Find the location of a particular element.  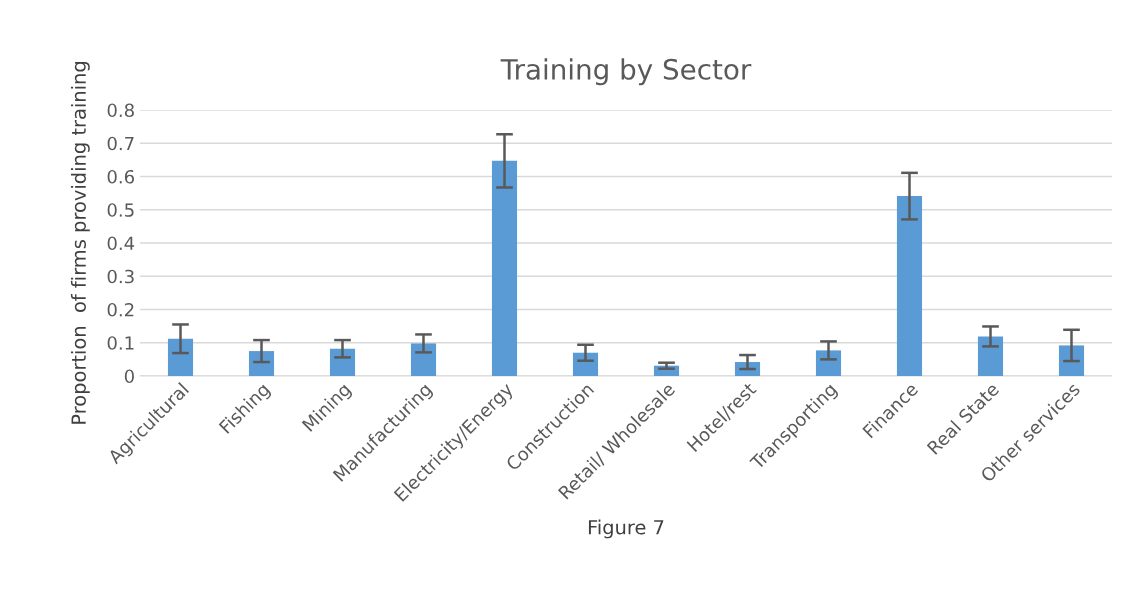

y-tick-label: 0 is located at coordinates (129, 376).